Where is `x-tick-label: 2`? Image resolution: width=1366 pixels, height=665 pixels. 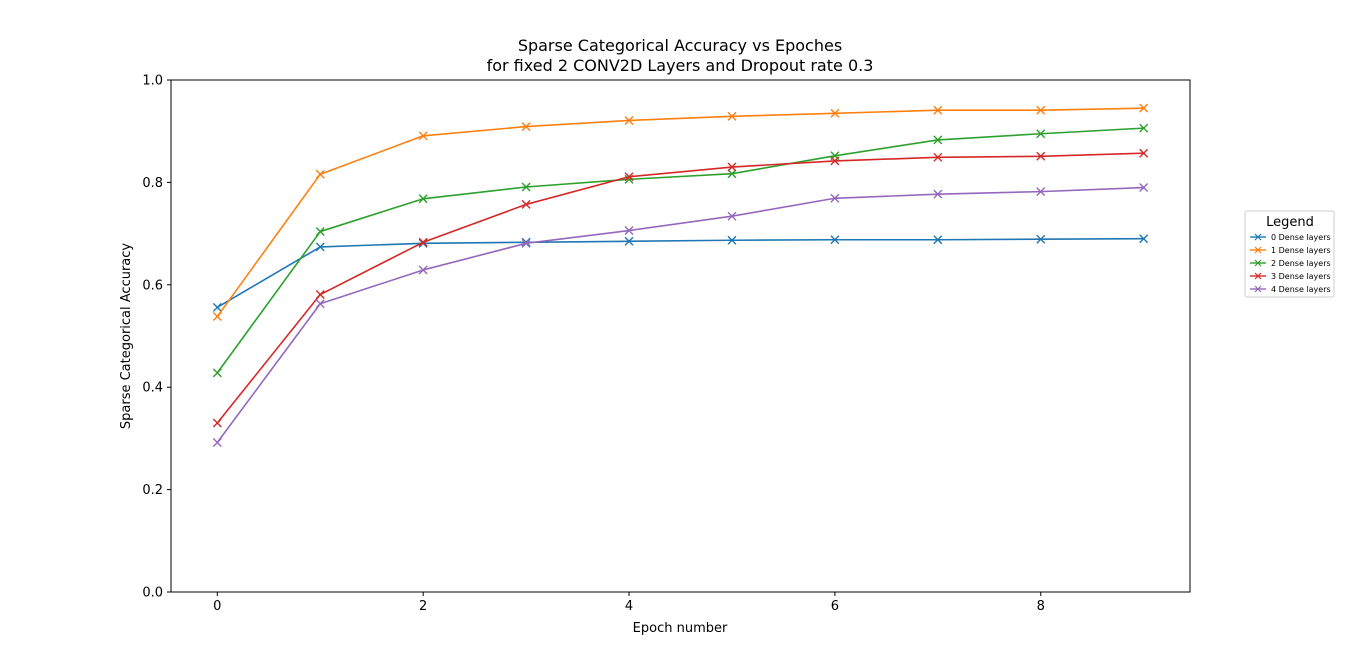 x-tick-label: 2 is located at coordinates (423, 606).